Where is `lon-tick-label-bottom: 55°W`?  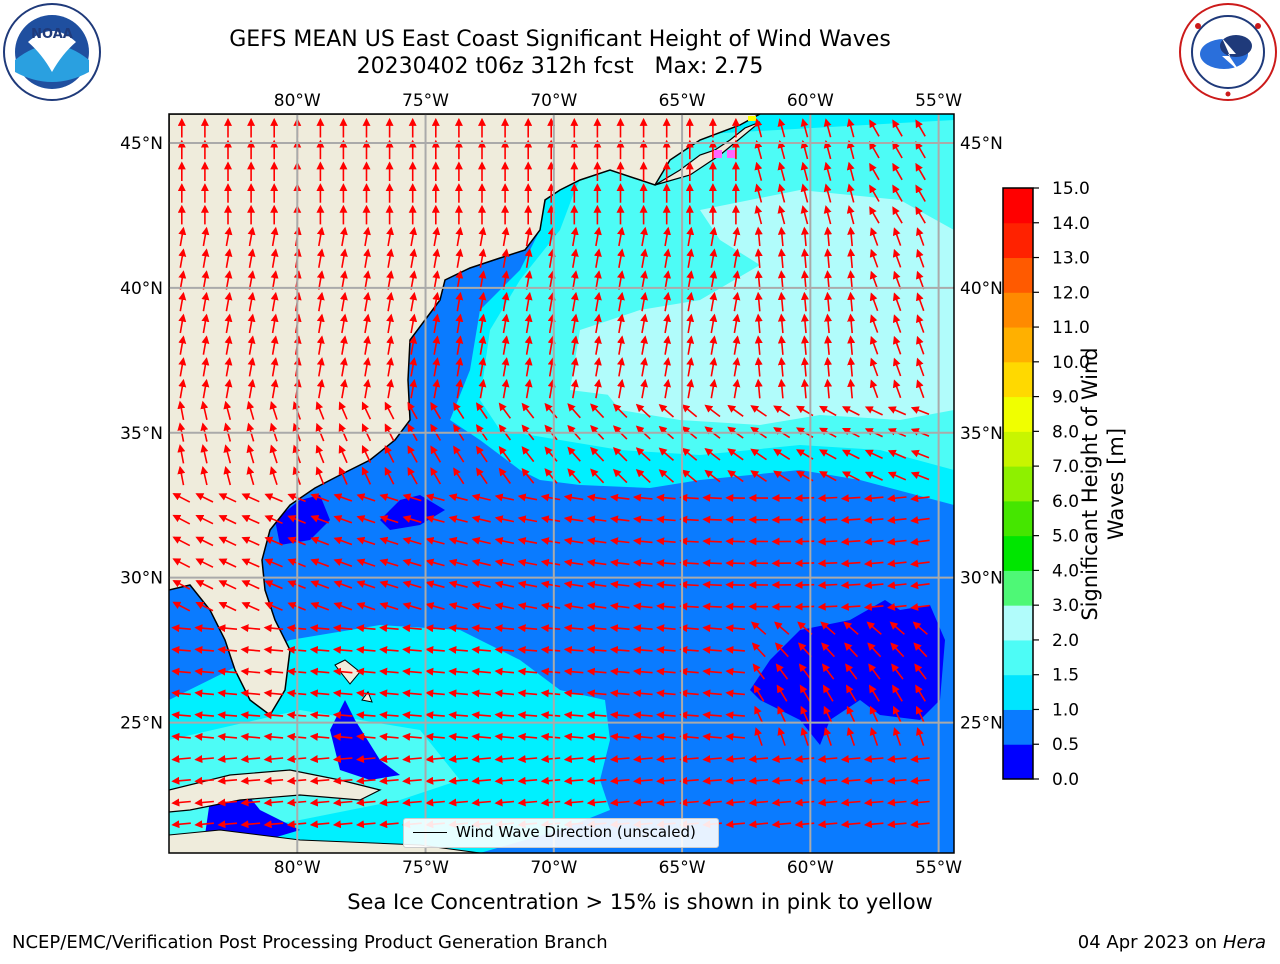
lon-tick-label-bottom: 55°W is located at coordinates (938, 868).